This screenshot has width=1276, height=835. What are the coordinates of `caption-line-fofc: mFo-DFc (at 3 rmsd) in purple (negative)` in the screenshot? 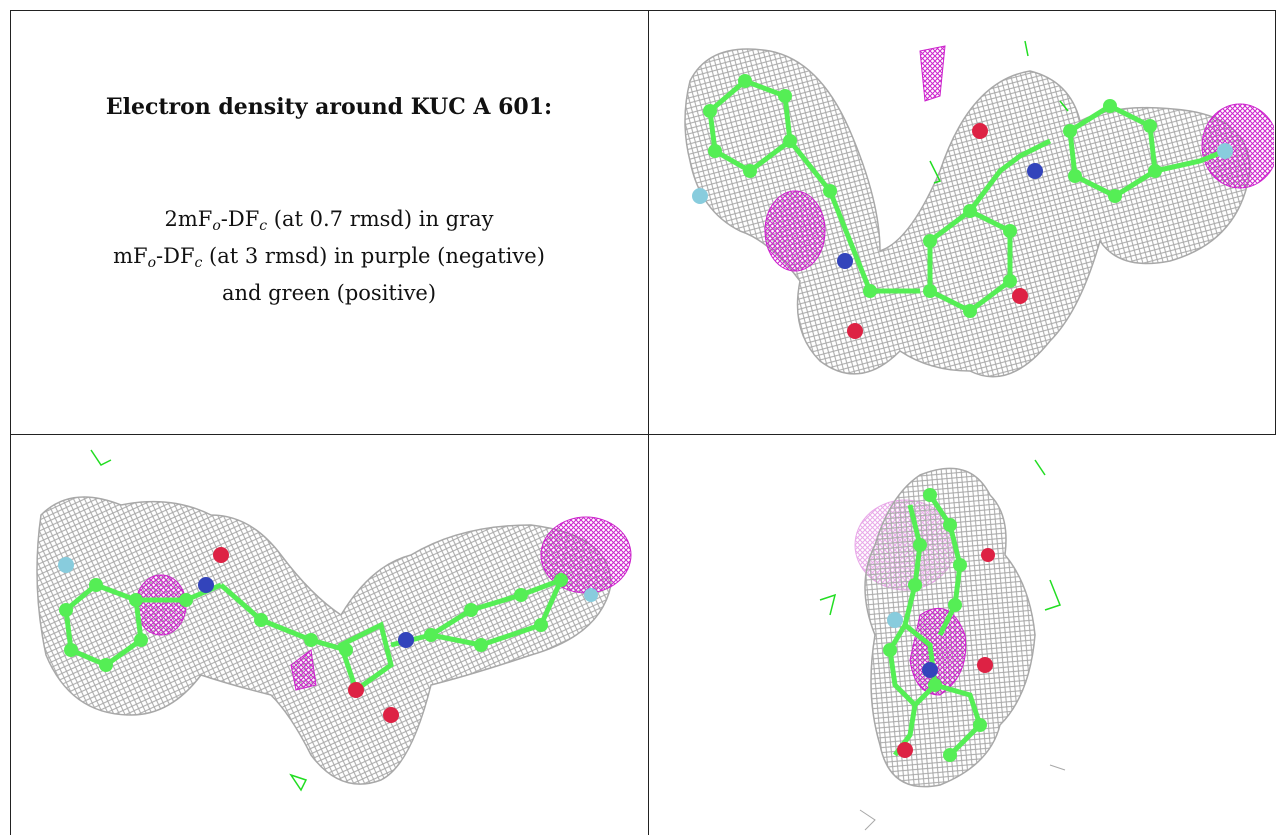 It's located at (329, 257).